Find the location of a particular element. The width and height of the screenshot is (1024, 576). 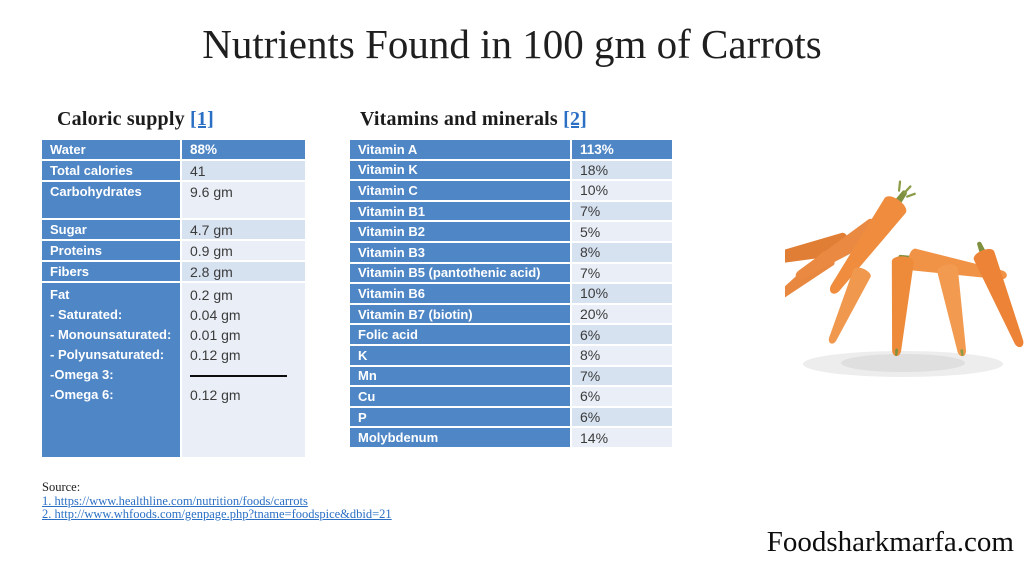

fat-label-line: - Polyunsaturated: is located at coordinates (107, 354).